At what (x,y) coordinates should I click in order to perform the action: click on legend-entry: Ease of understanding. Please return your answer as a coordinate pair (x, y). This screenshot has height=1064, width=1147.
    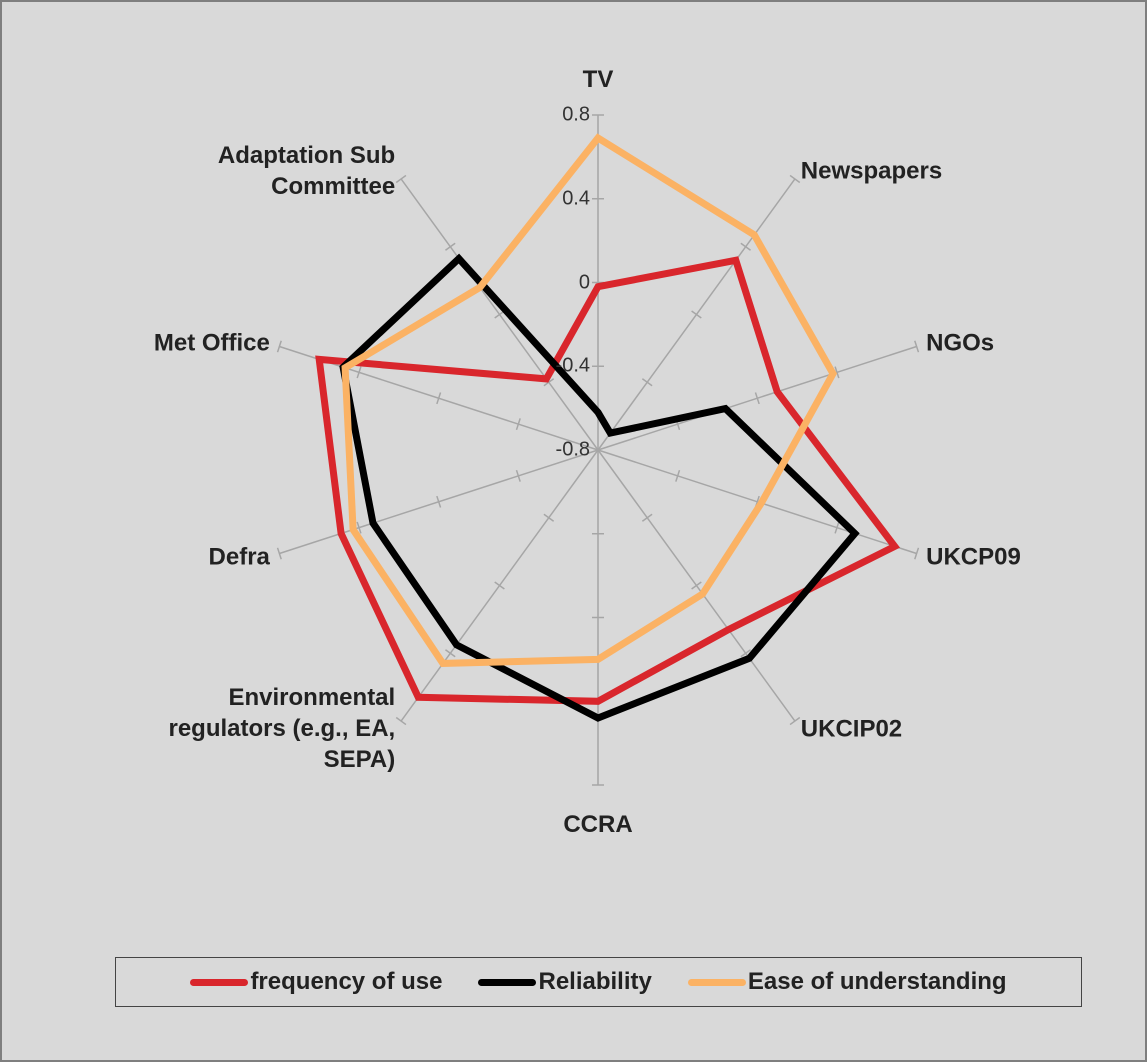
    Looking at the image, I should click on (847, 982).